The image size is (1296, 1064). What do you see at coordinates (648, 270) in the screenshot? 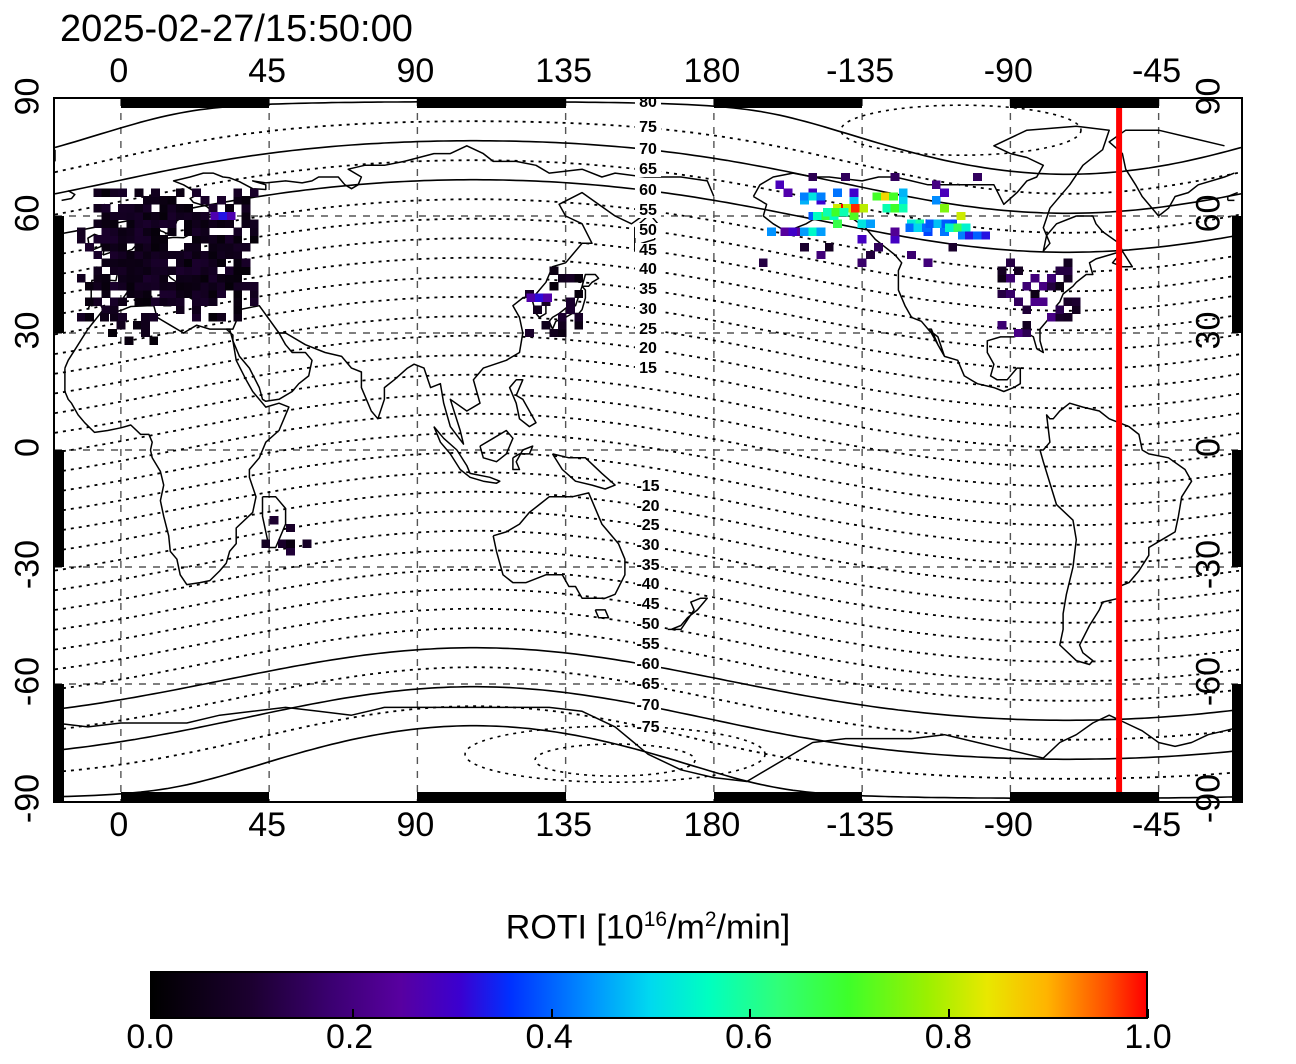
I see `magnetic-latitude-label: 40` at bounding box center [648, 270].